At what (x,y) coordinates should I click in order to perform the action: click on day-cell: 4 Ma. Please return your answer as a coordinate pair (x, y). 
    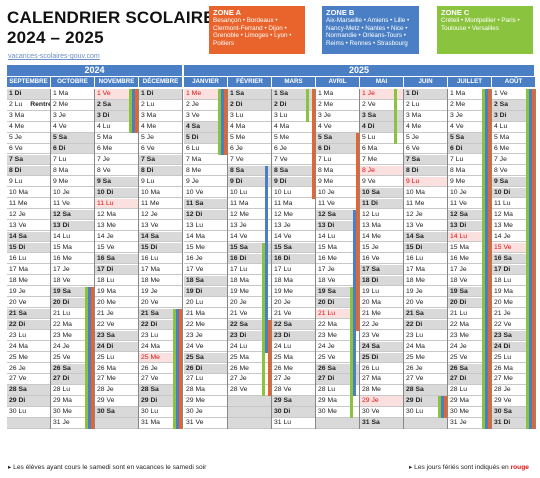
    Looking at the image, I should click on (249, 127).